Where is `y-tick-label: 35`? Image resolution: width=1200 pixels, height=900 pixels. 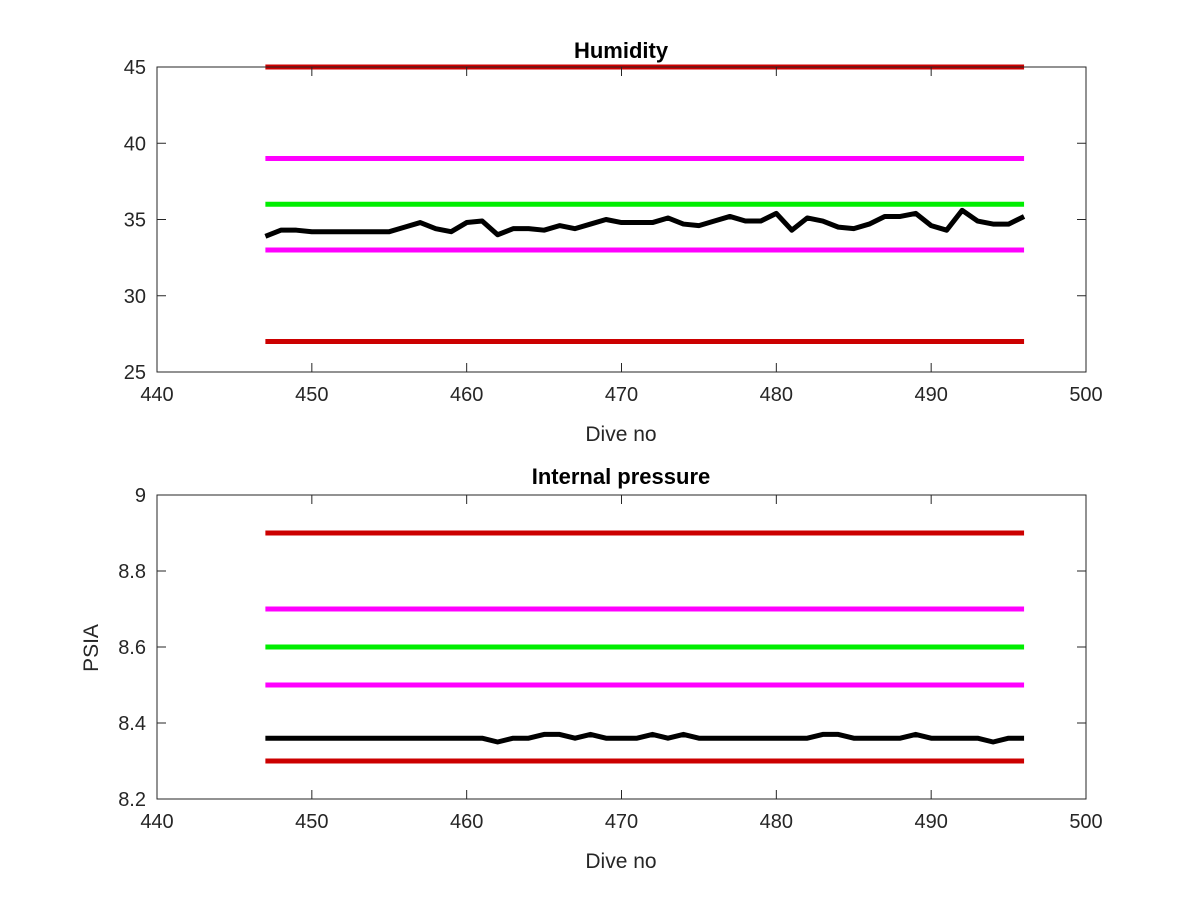
y-tick-label: 35 is located at coordinates (135, 221).